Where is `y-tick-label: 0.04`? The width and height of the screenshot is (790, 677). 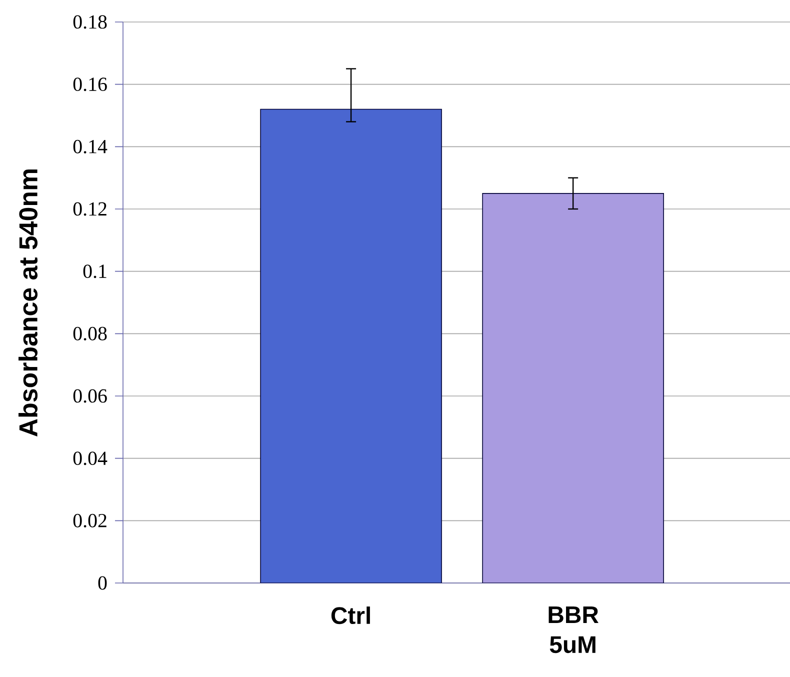
y-tick-label: 0.04 is located at coordinates (90, 459).